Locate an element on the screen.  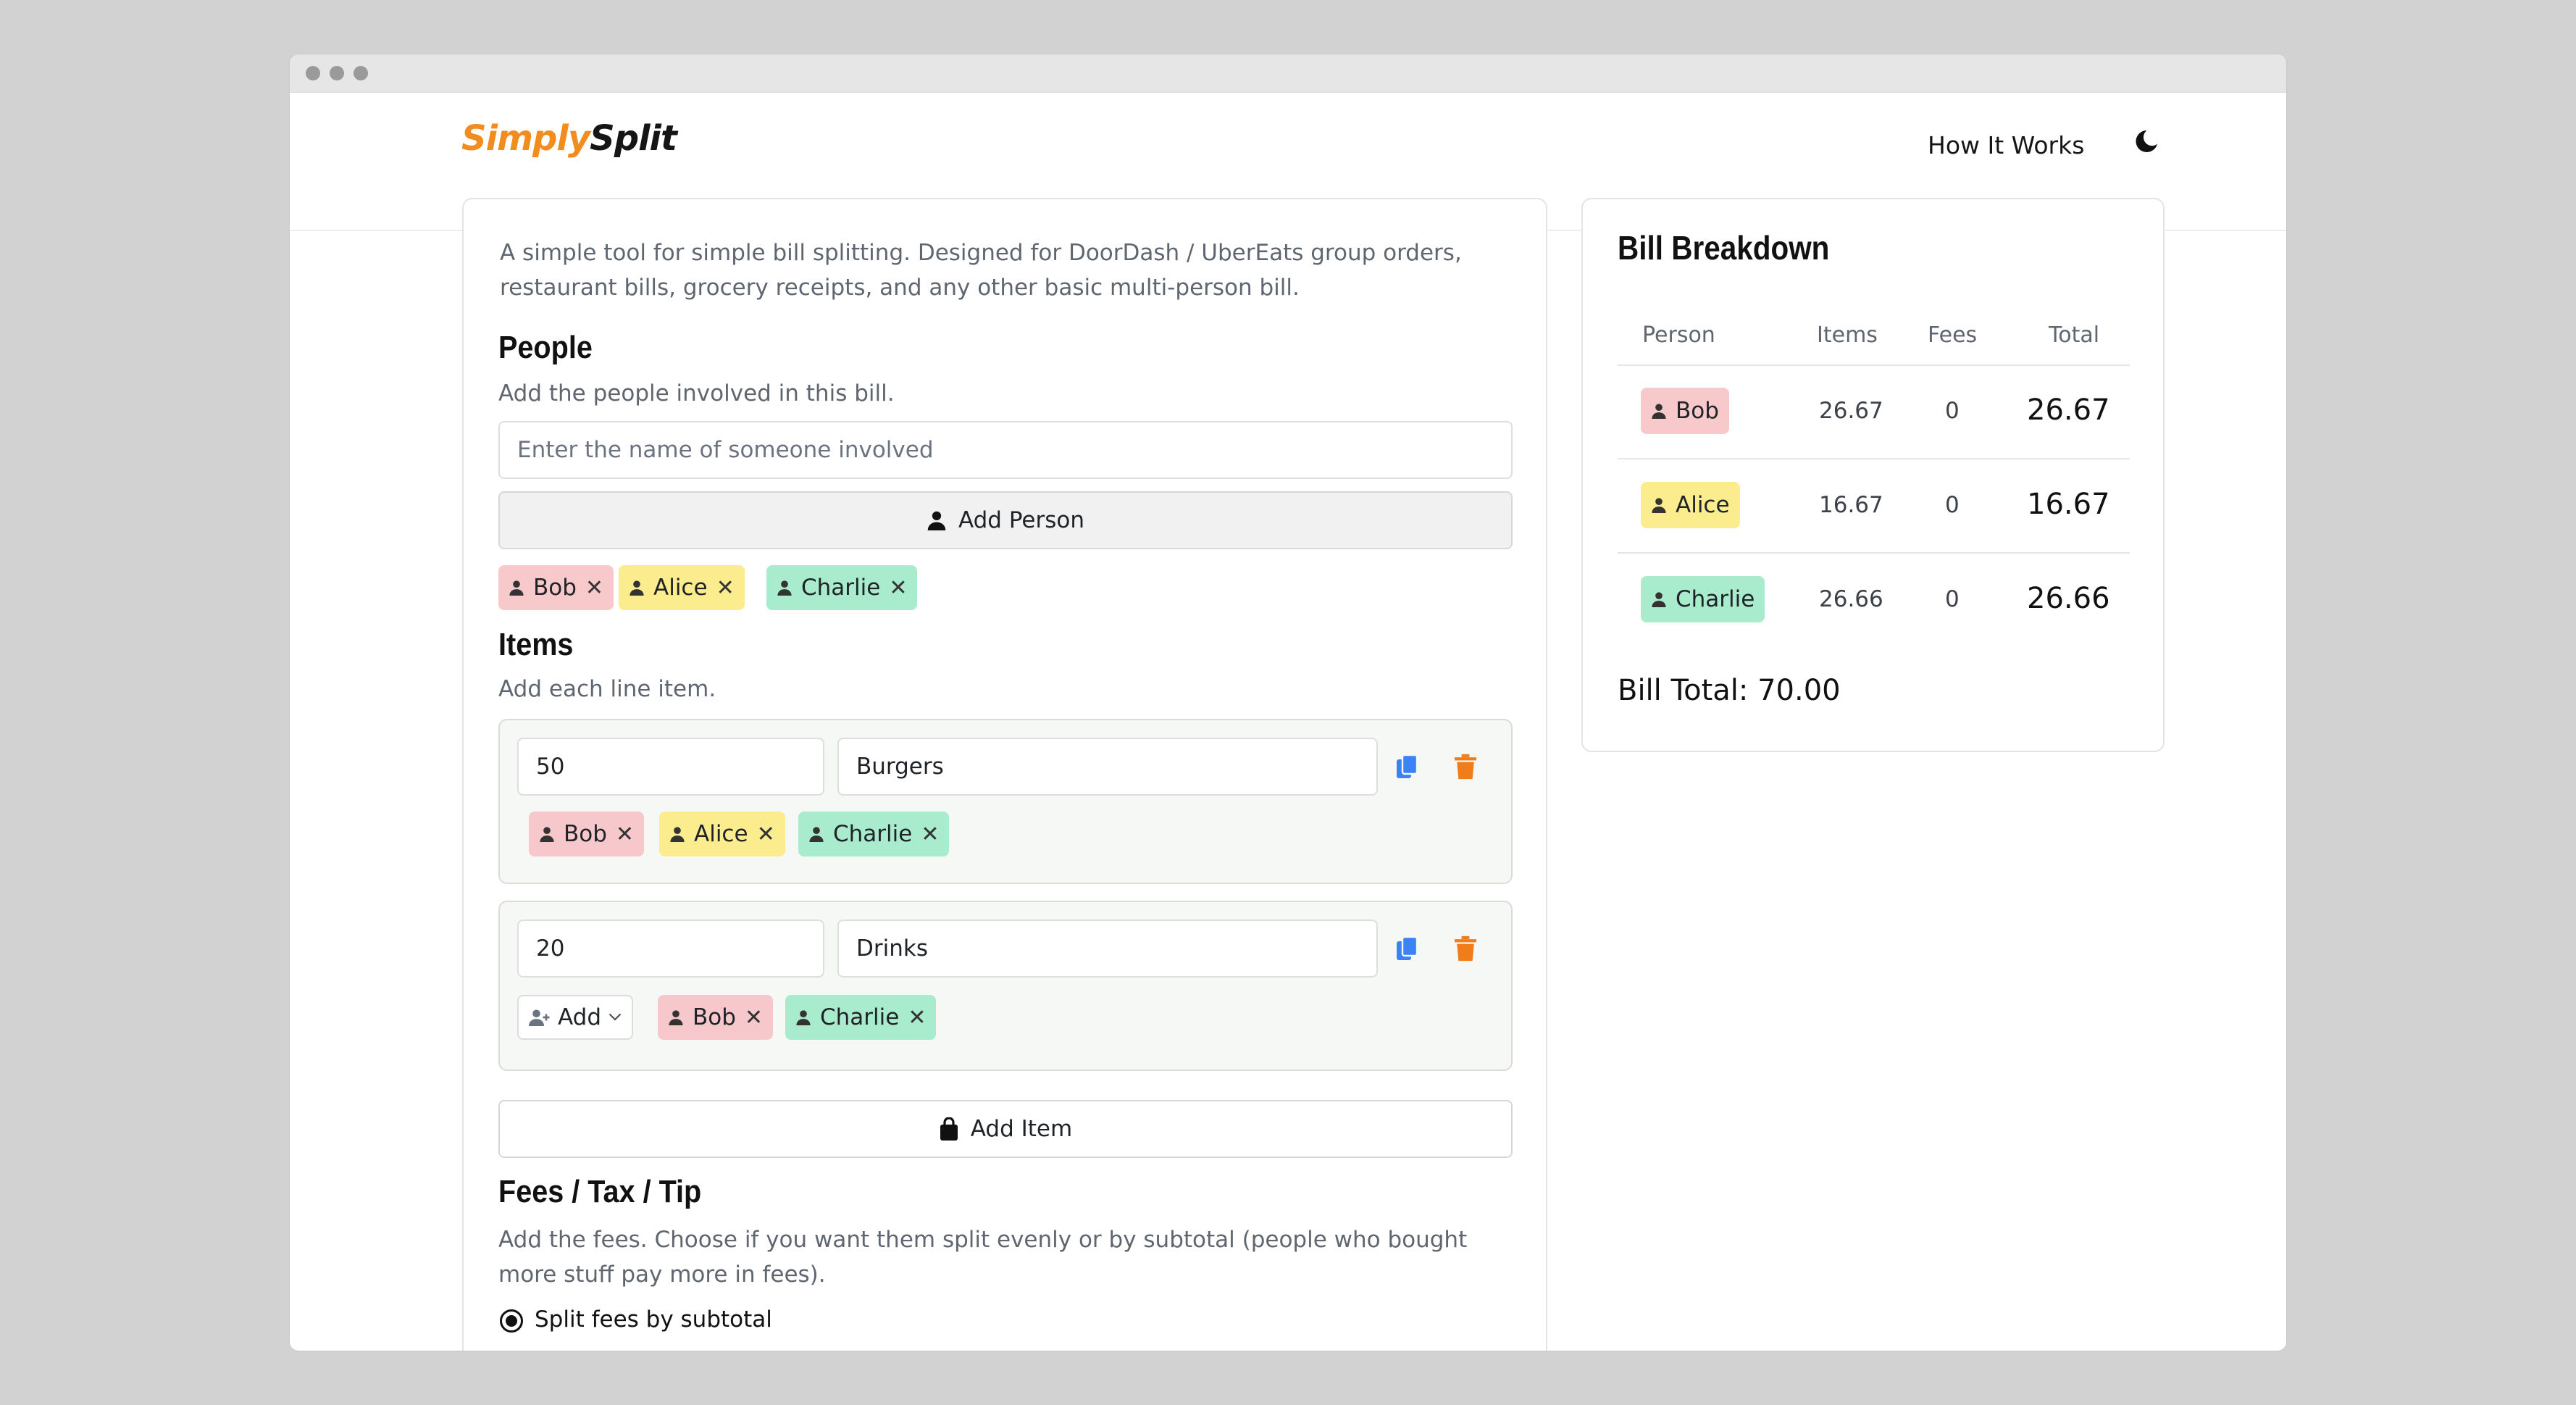
breakdown-items-value: 16.67 is located at coordinates (1851, 505).